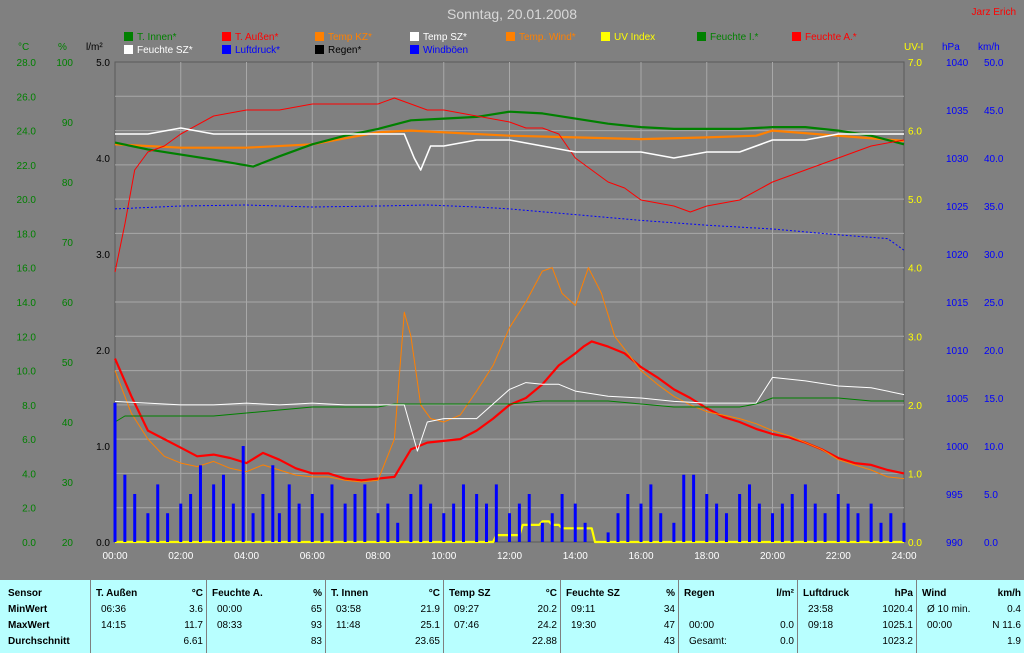 The height and width of the screenshot is (653, 1024). Describe the element at coordinates (29, 509) in the screenshot. I see `temp-tick-label: 2.0` at that location.